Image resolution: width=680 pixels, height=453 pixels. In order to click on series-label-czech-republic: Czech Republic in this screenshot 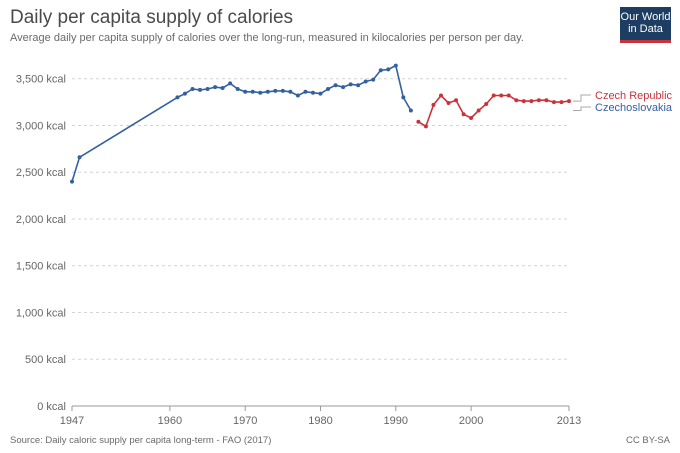, I will do `click(634, 96)`.